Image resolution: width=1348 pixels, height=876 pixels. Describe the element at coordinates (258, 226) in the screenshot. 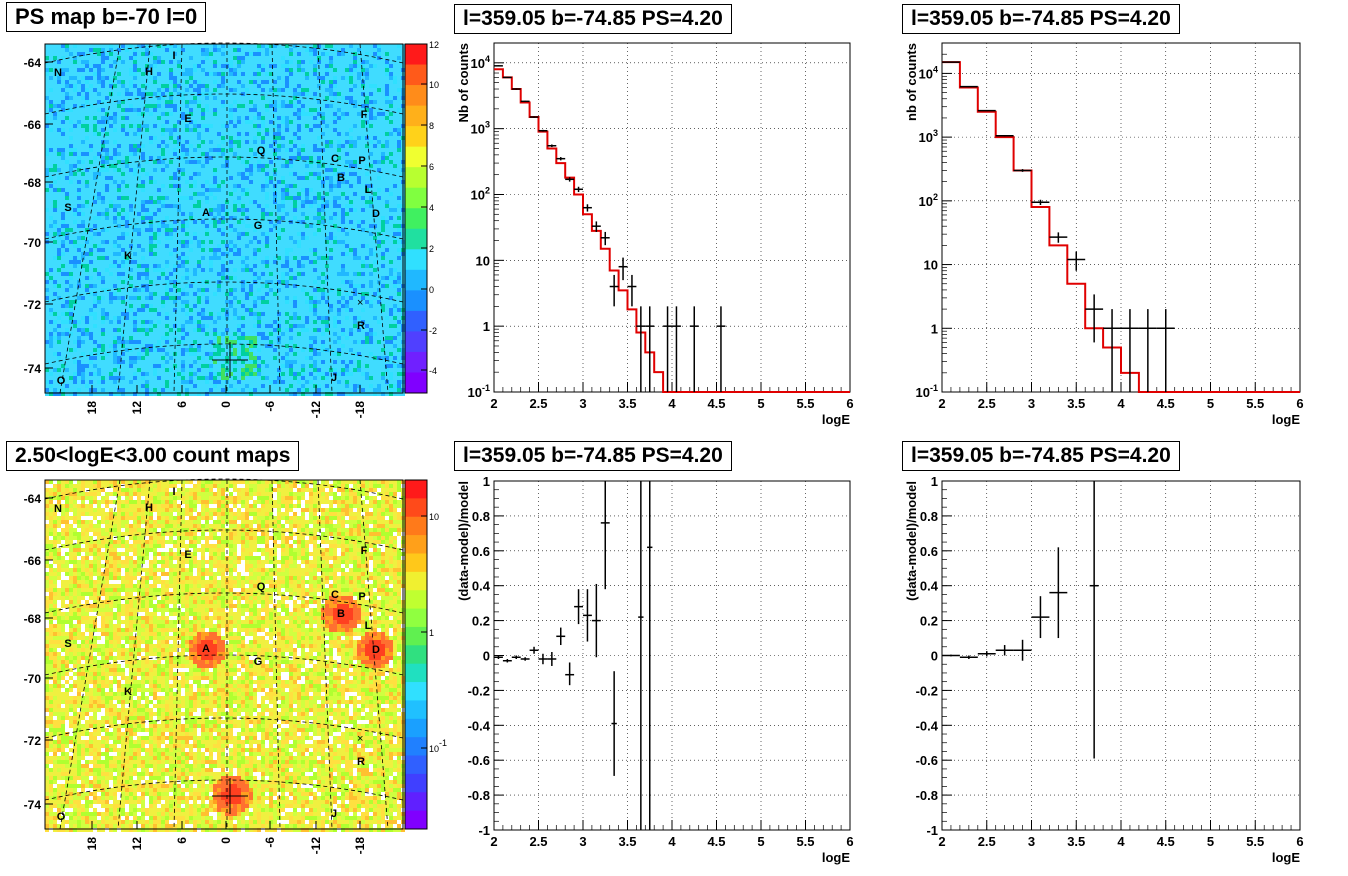

I see `source-label-G: G` at that location.